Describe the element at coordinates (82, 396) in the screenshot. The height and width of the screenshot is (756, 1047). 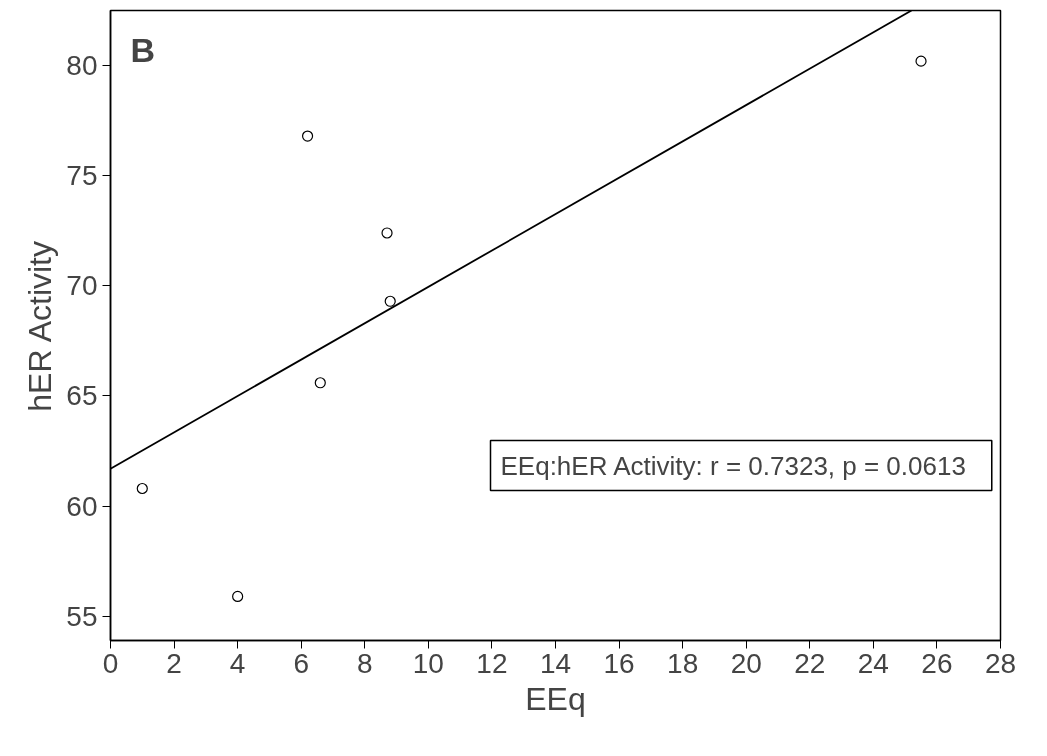
I see `y-tick-label: 65` at that location.